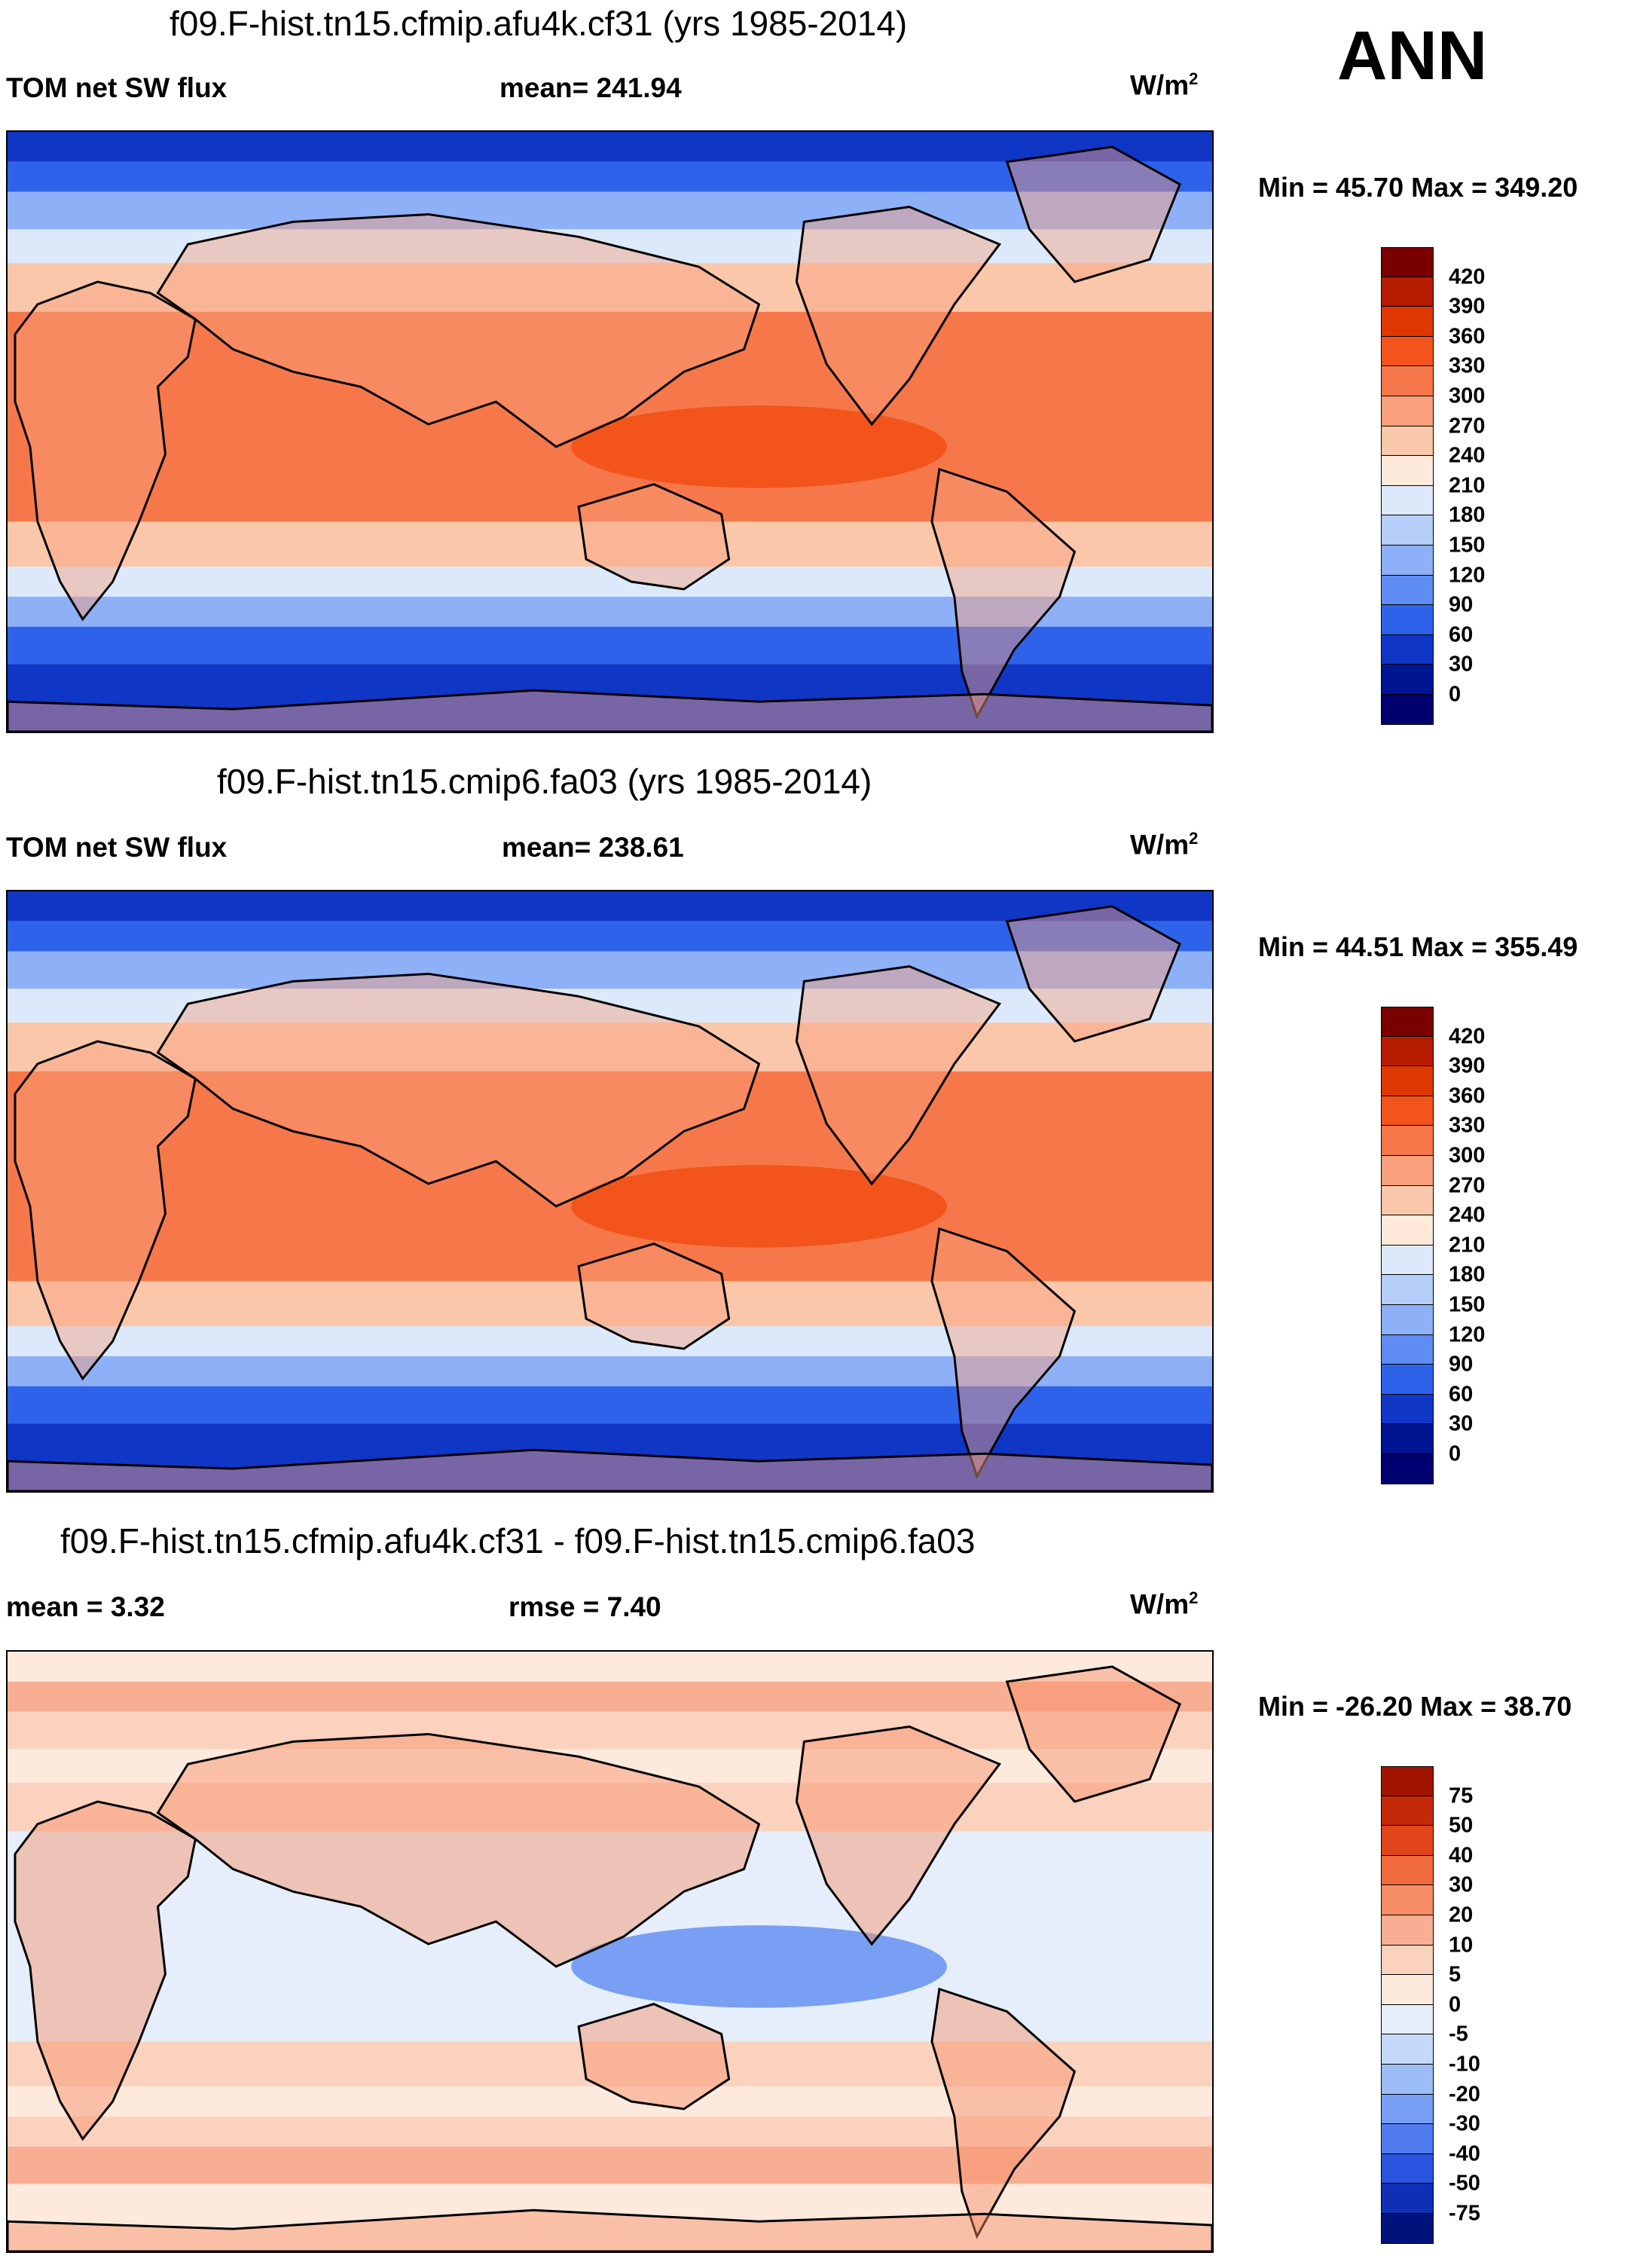 The height and width of the screenshot is (2268, 1625). Describe the element at coordinates (1464, 2213) in the screenshot. I see `colorbar-tick-label: -75` at that location.